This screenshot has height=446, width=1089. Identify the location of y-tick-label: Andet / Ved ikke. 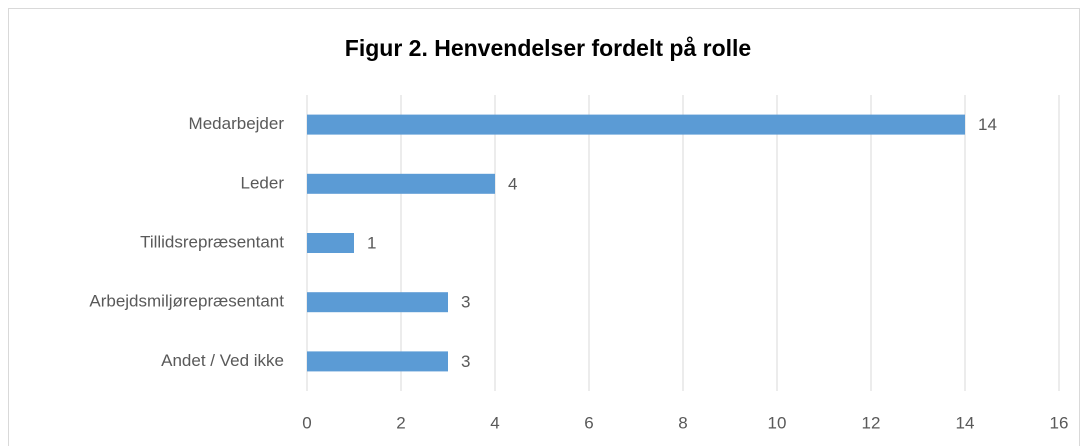
(222, 360).